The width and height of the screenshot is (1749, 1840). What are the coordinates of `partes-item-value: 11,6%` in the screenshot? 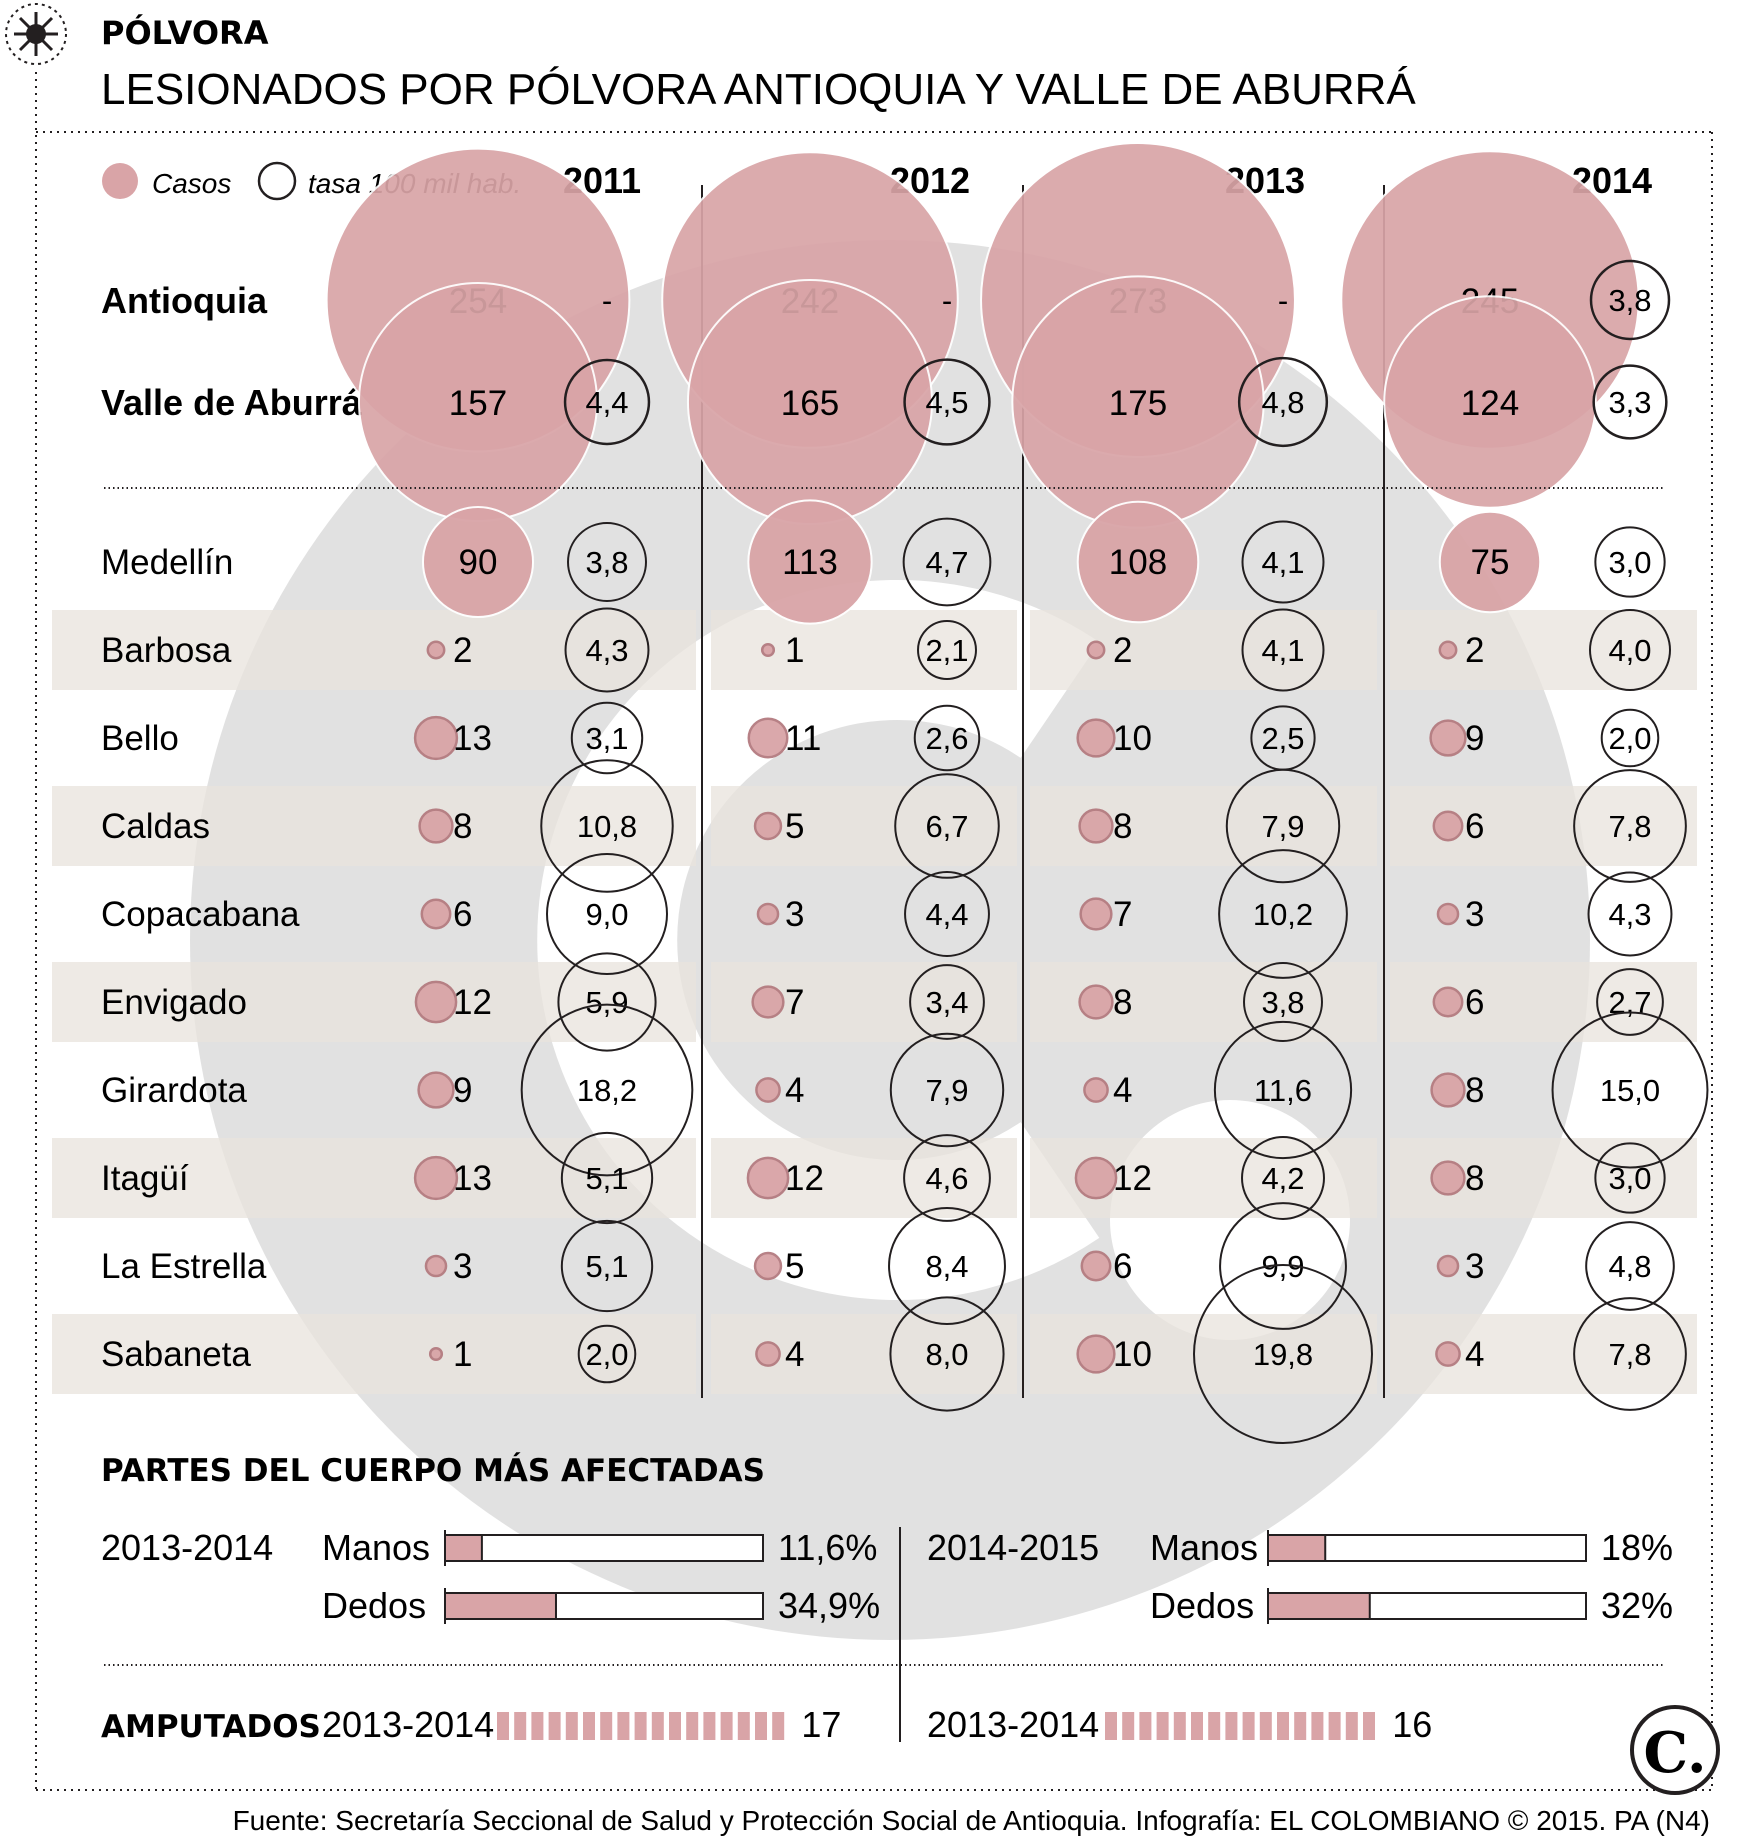 It's located at (827, 1547).